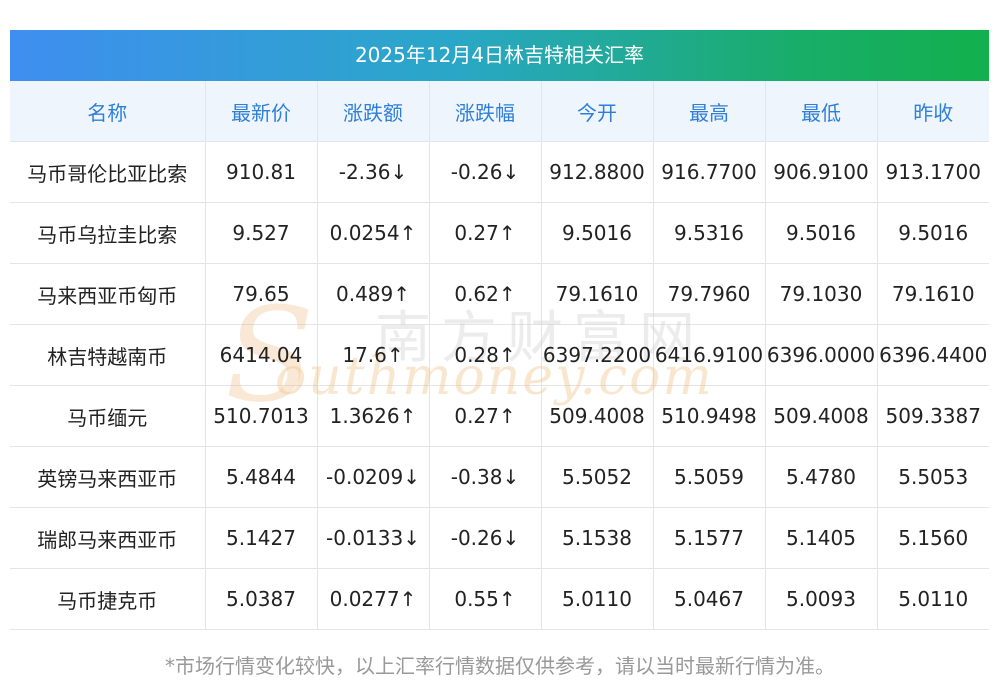 The width and height of the screenshot is (1000, 697). I want to click on low-price: 906.9100, so click(821, 172).